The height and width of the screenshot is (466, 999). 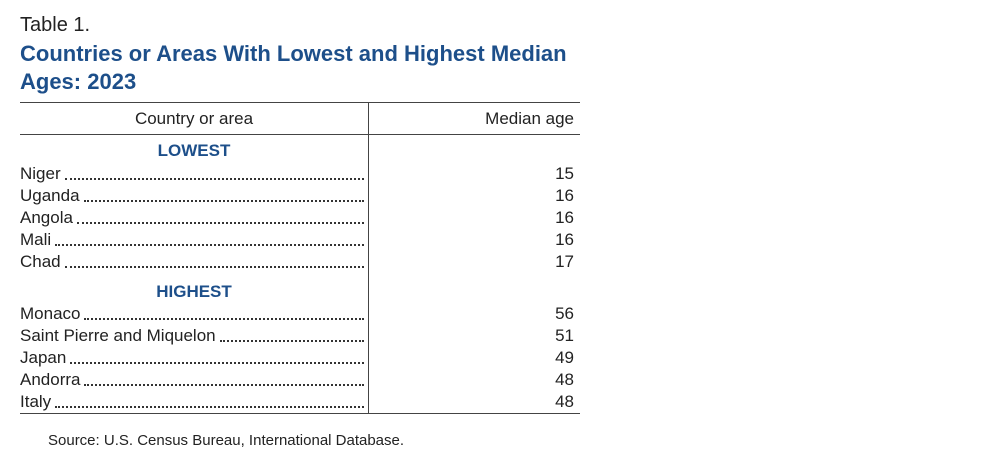 I want to click on group-row: LOWEST, so click(x=300, y=149).